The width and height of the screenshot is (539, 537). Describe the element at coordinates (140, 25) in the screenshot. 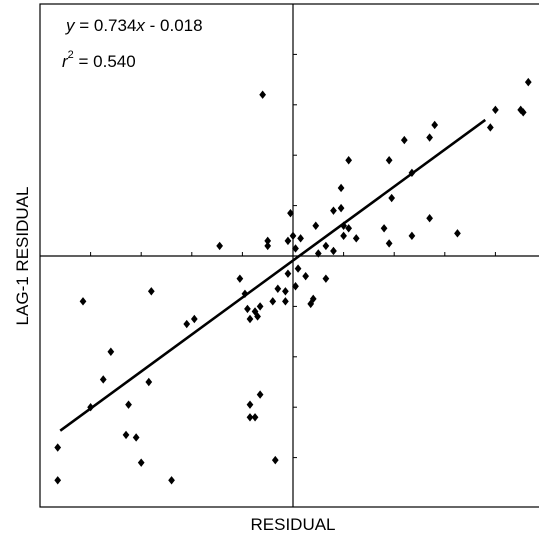

I see `equation-x-variable: x` at that location.